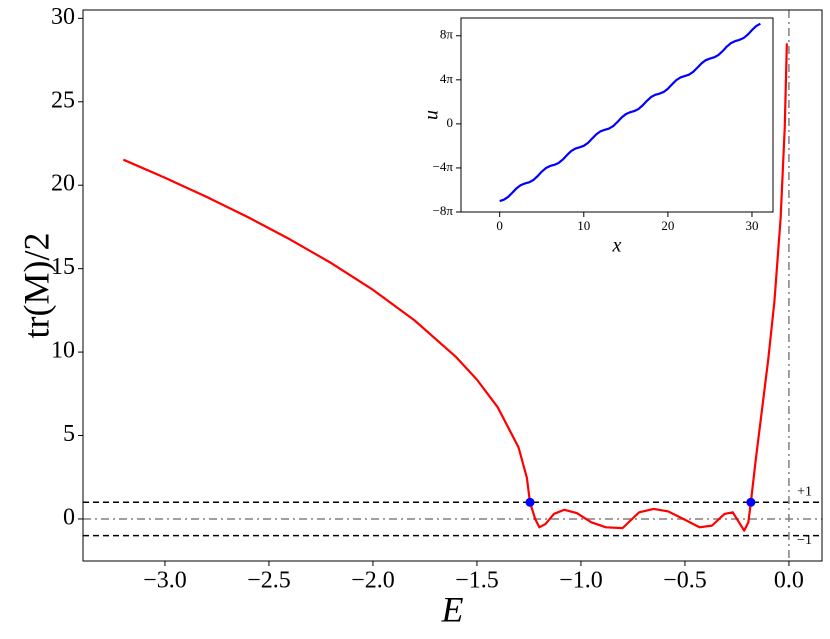 Image resolution: width=830 pixels, height=639 pixels. I want to click on y-tick-label: 25, so click(63, 100).